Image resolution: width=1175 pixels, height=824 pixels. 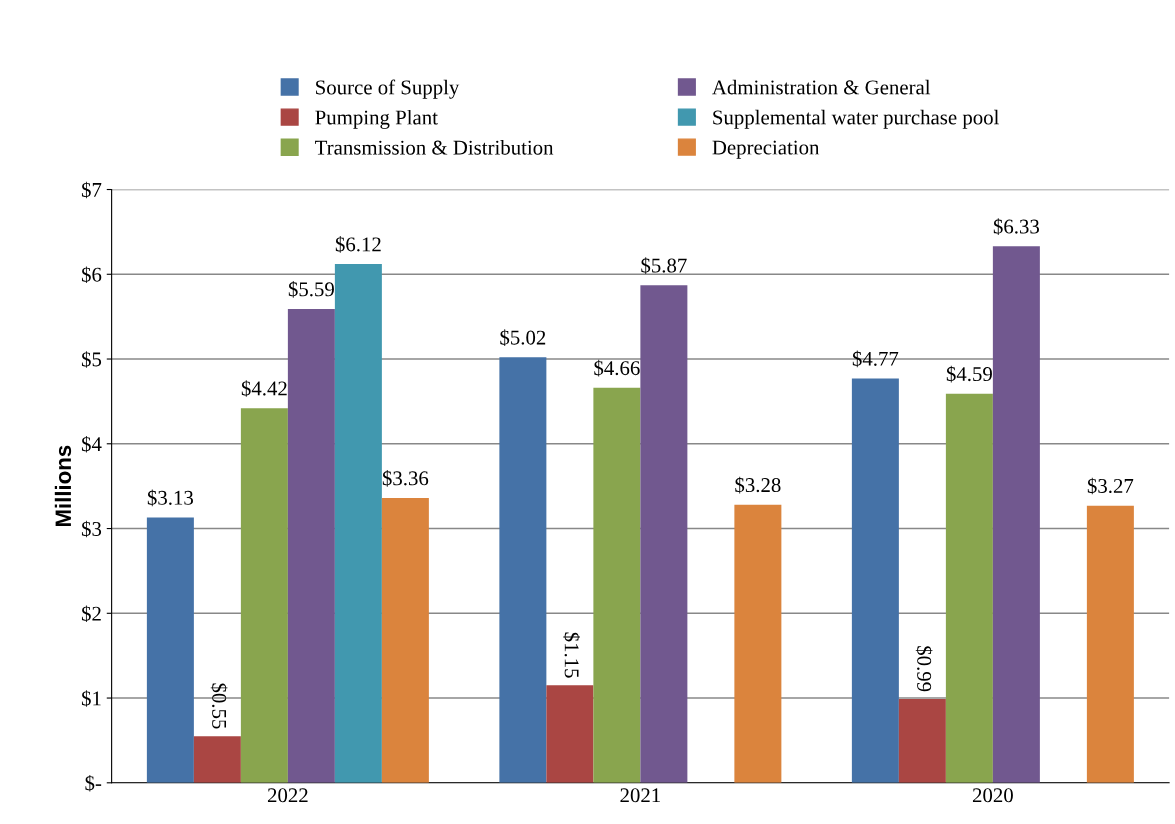 What do you see at coordinates (358, 244) in the screenshot?
I see `data-label: $6.12` at bounding box center [358, 244].